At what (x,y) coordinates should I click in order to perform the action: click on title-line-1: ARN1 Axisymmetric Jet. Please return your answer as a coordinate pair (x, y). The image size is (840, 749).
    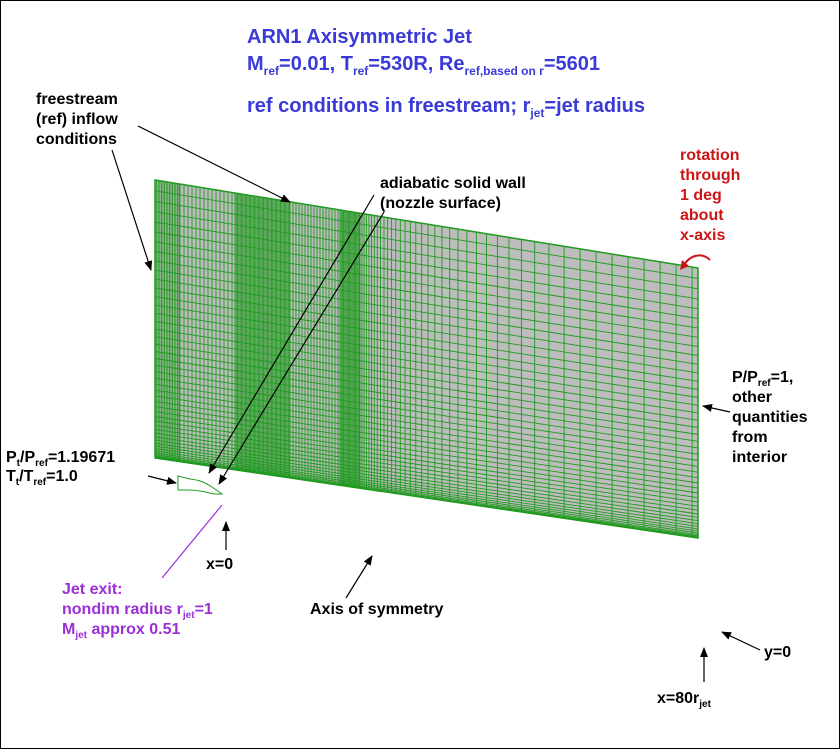
    Looking at the image, I should click on (359, 37).